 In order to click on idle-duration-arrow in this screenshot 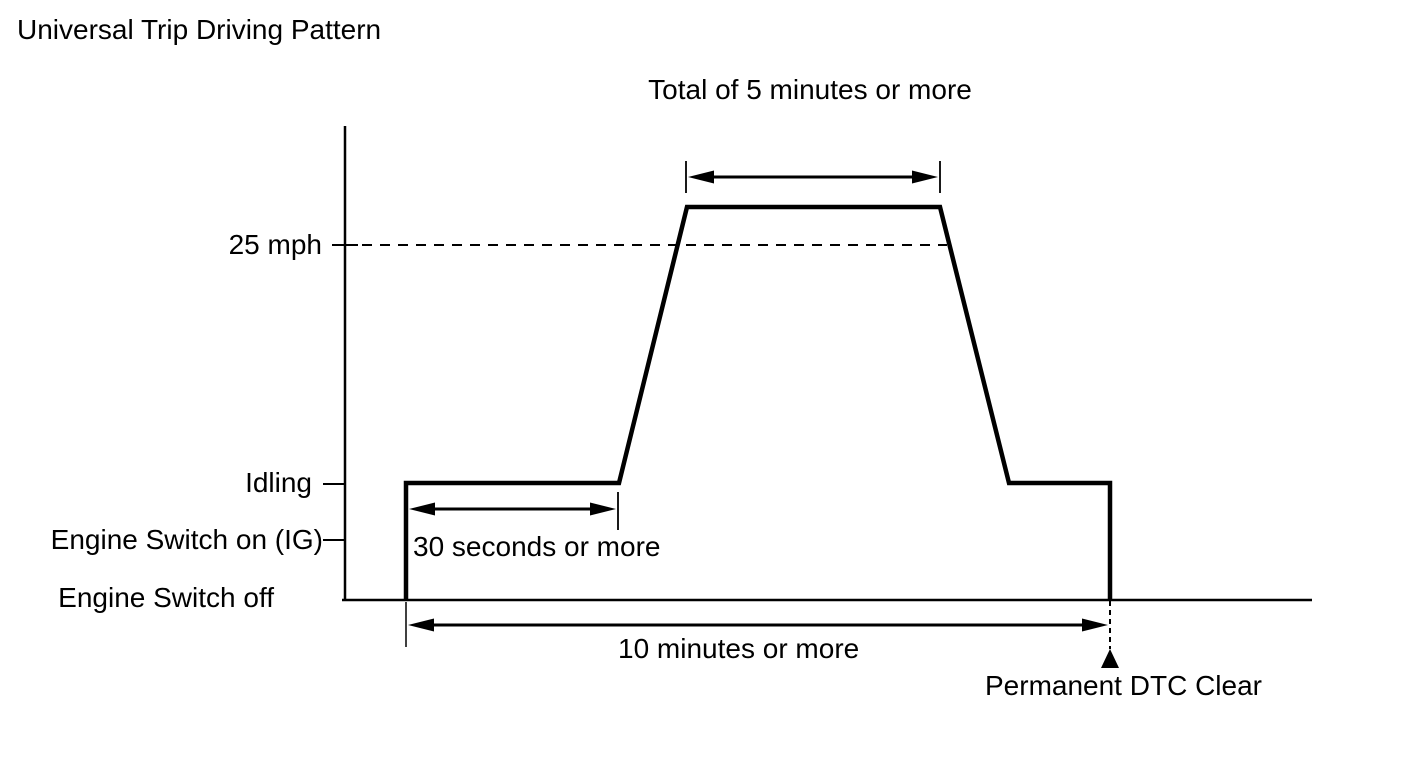, I will do `click(514, 511)`.